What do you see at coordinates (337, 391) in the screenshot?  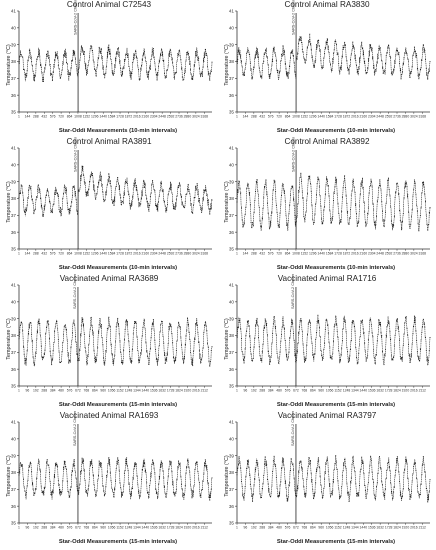 I see `x-tick-label: 1152` at bounding box center [337, 391].